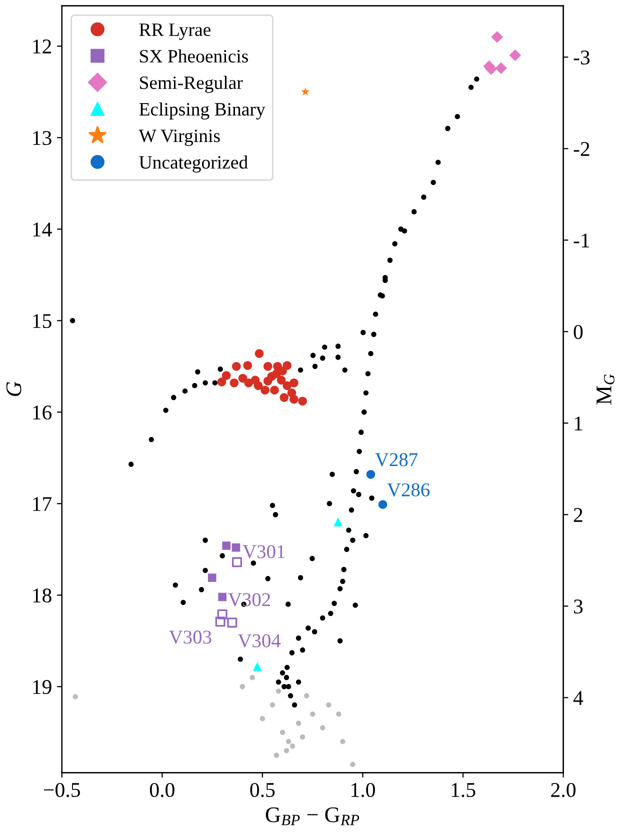 The width and height of the screenshot is (619, 838). I want to click on y2-axis-title: M$_{G}$, so click(605, 389).